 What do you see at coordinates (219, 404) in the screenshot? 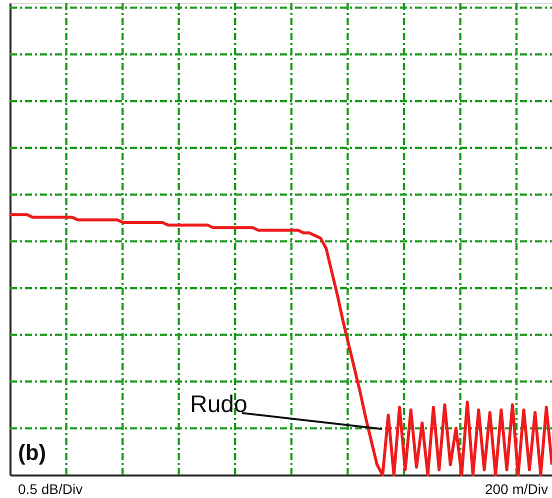
I see `annotation: Rudo` at bounding box center [219, 404].